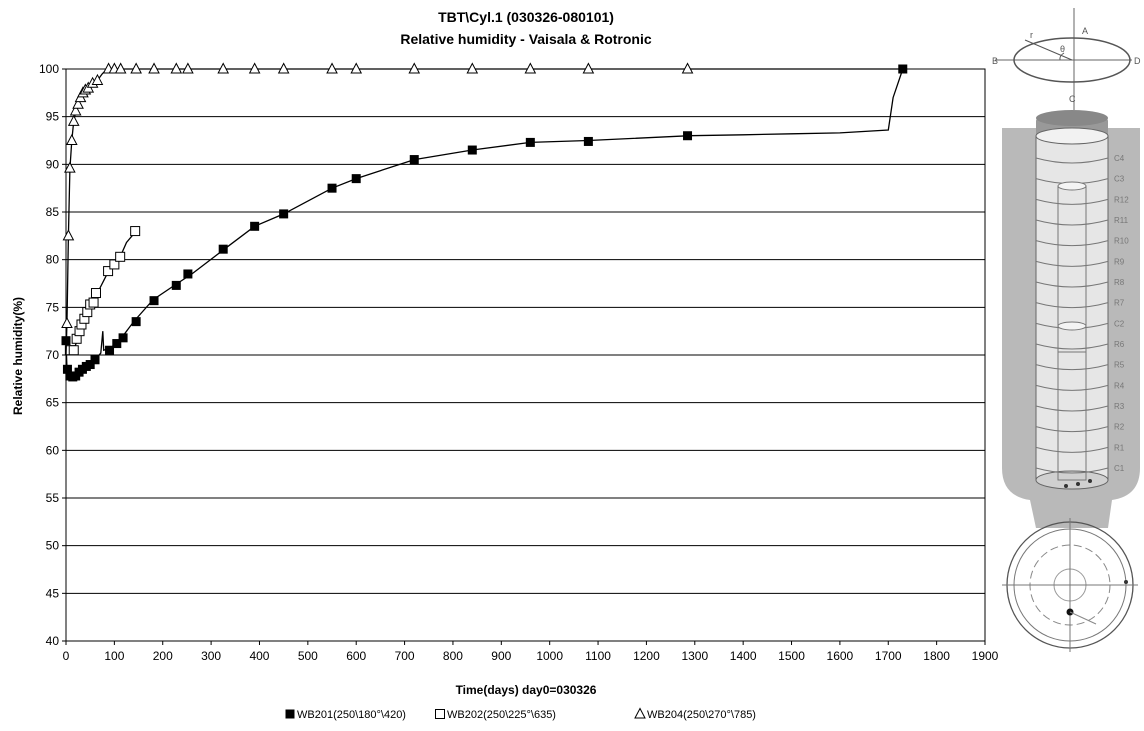  What do you see at coordinates (114, 656) in the screenshot?
I see `x-tick-label: 100` at bounding box center [114, 656].